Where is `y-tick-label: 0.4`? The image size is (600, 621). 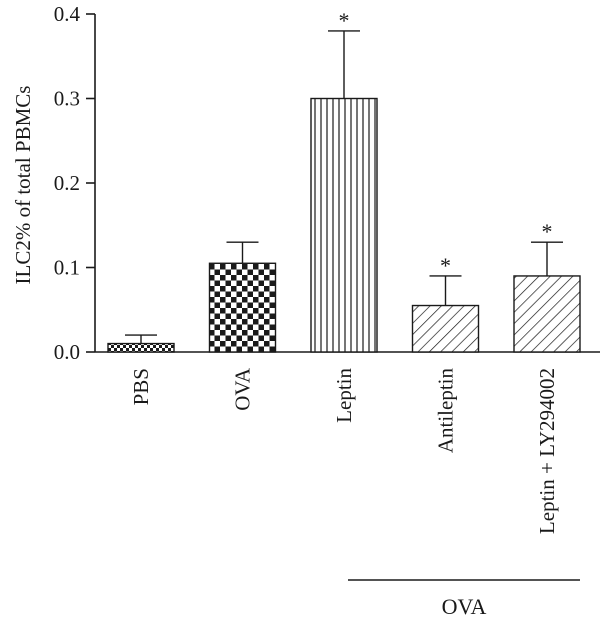
y-tick-label: 0.4 is located at coordinates (67, 14).